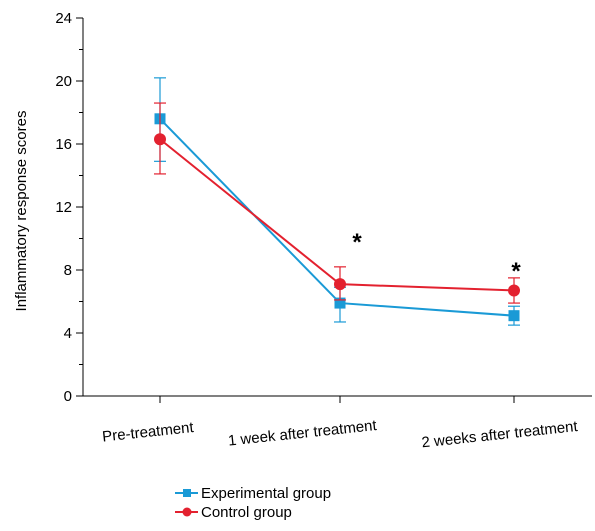  I want to click on y-axis: 0 4 8 12 16 20 24 Inflammatory response scores, so click(48, 207).